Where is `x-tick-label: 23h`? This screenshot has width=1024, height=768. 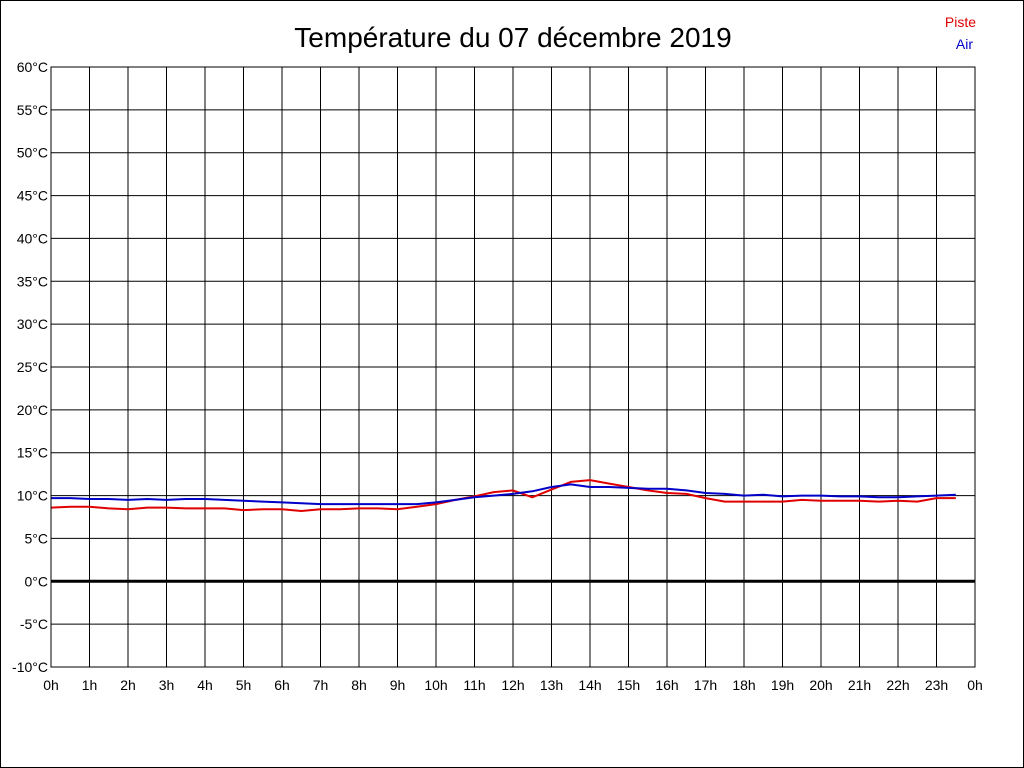 x-tick-label: 23h is located at coordinates (936, 685).